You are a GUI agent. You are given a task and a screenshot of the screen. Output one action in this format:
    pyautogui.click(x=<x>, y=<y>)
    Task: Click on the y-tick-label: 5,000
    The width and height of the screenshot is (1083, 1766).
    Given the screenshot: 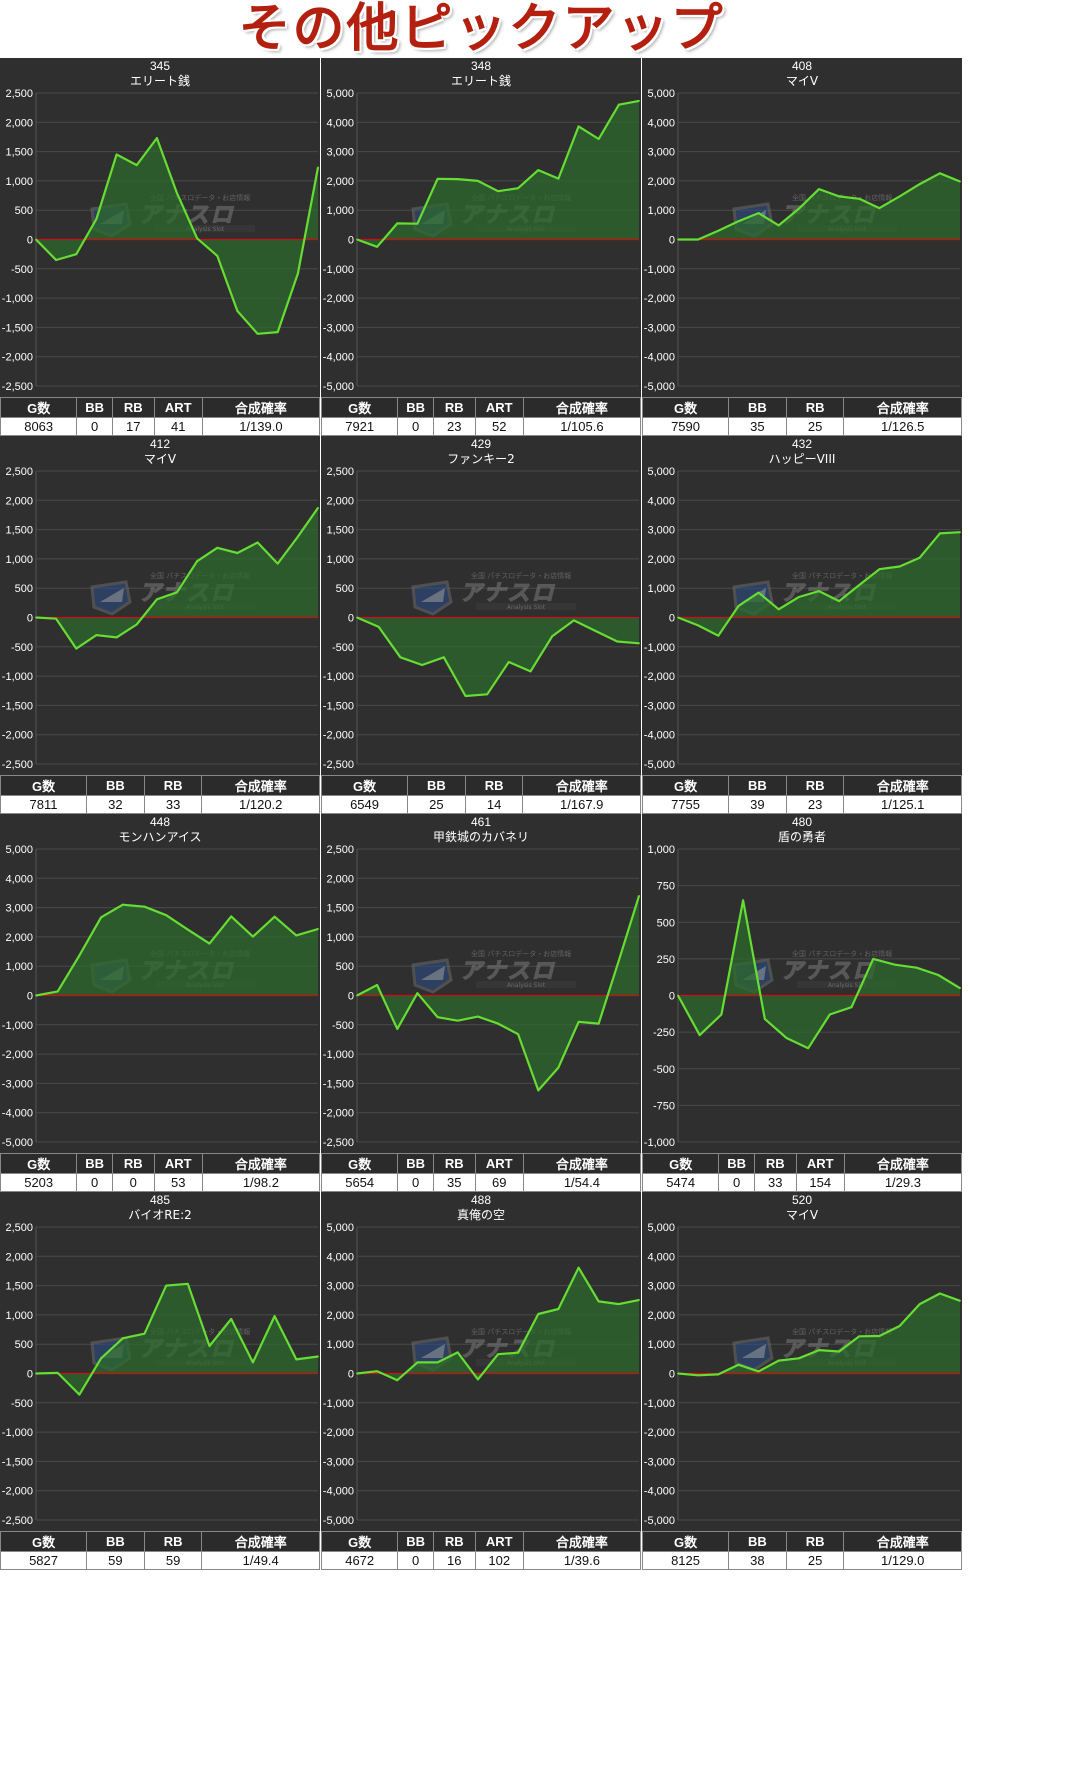 What is the action you would take?
    pyautogui.click(x=340, y=94)
    